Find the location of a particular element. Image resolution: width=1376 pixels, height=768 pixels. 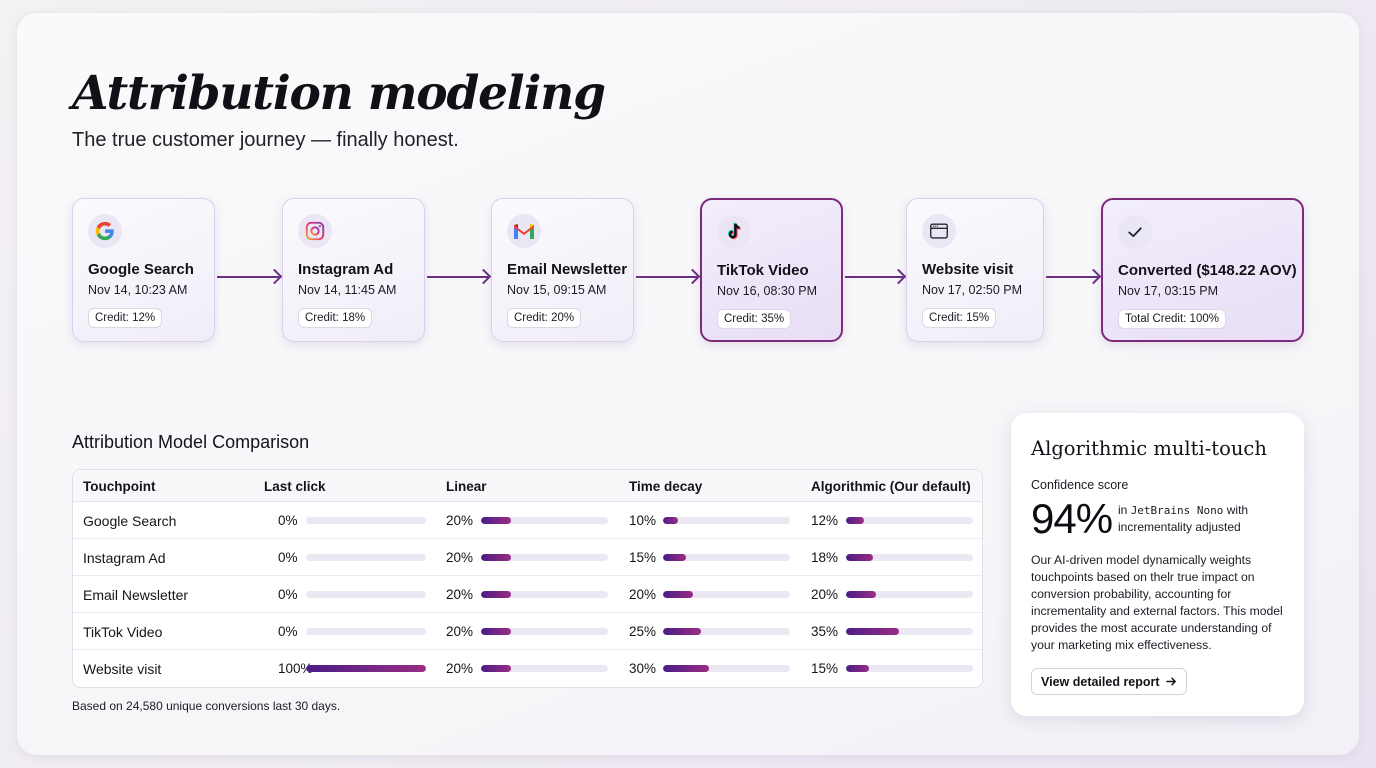

journey-node-time: Nov 17, 02:50 PM is located at coordinates (972, 290).